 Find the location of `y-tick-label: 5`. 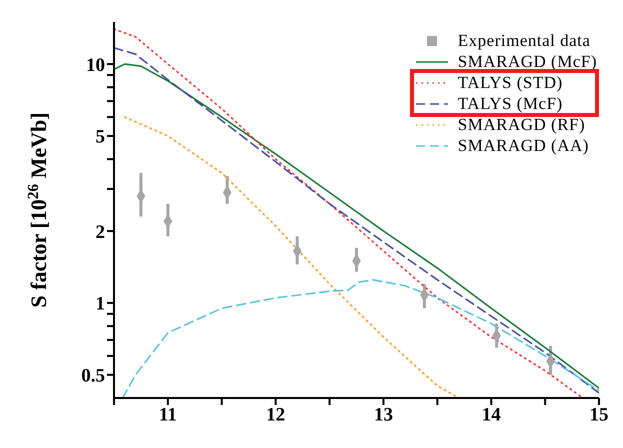

y-tick-label: 5 is located at coordinates (100, 137).